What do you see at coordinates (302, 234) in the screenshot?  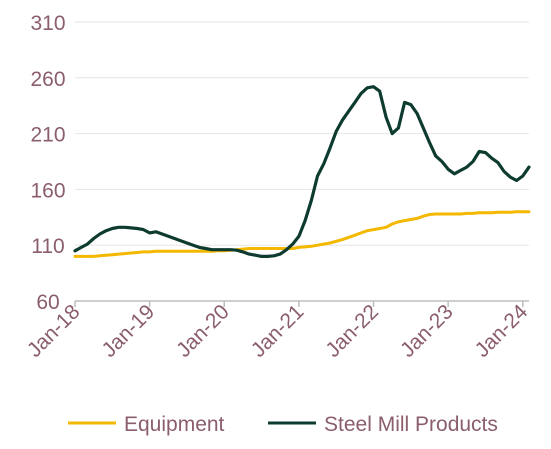 I see `series-line-equipment` at bounding box center [302, 234].